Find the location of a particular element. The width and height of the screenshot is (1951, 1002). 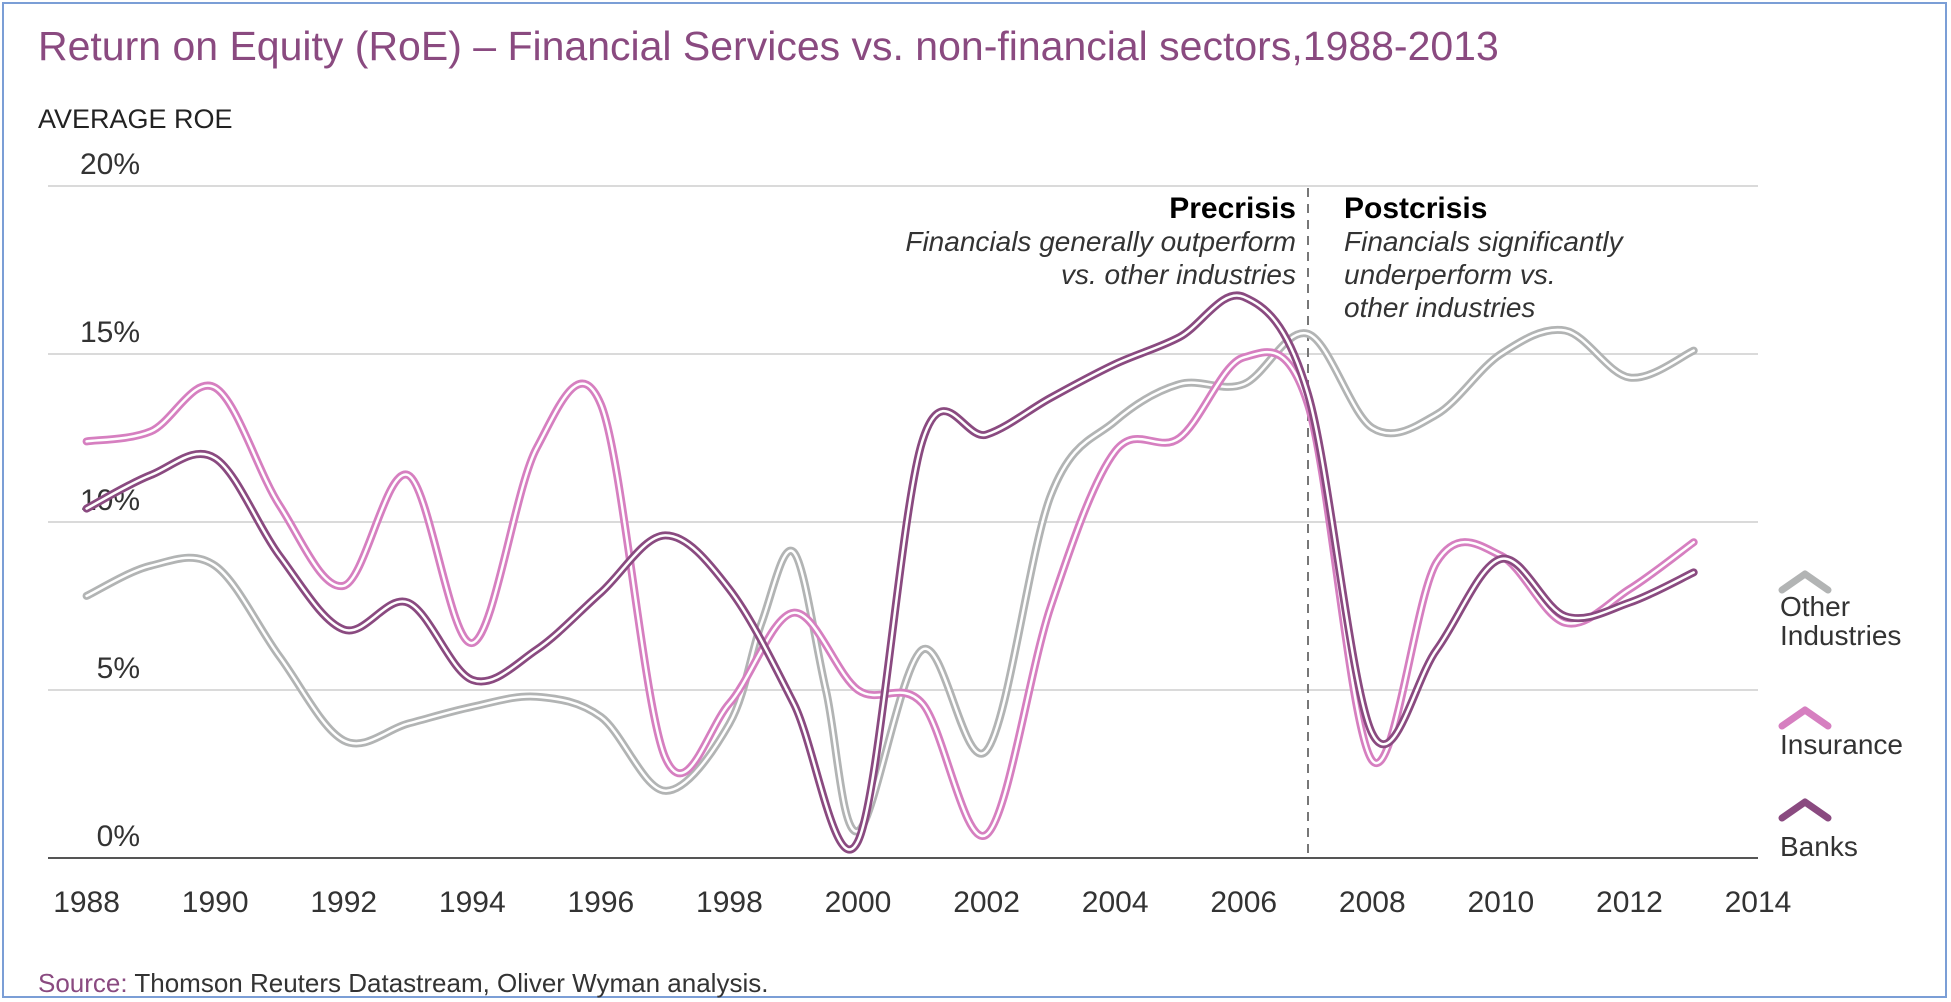

x-tick-label: 2000 is located at coordinates (858, 902).